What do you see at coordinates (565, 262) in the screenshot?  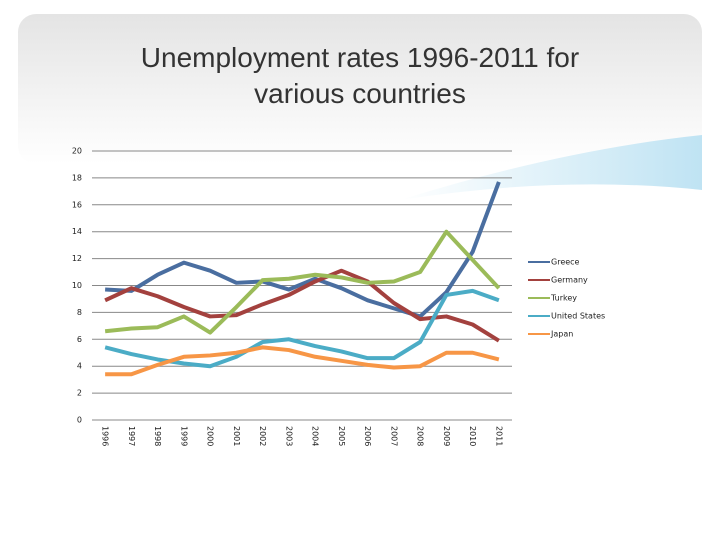 I see `legend-label: Greece` at bounding box center [565, 262].